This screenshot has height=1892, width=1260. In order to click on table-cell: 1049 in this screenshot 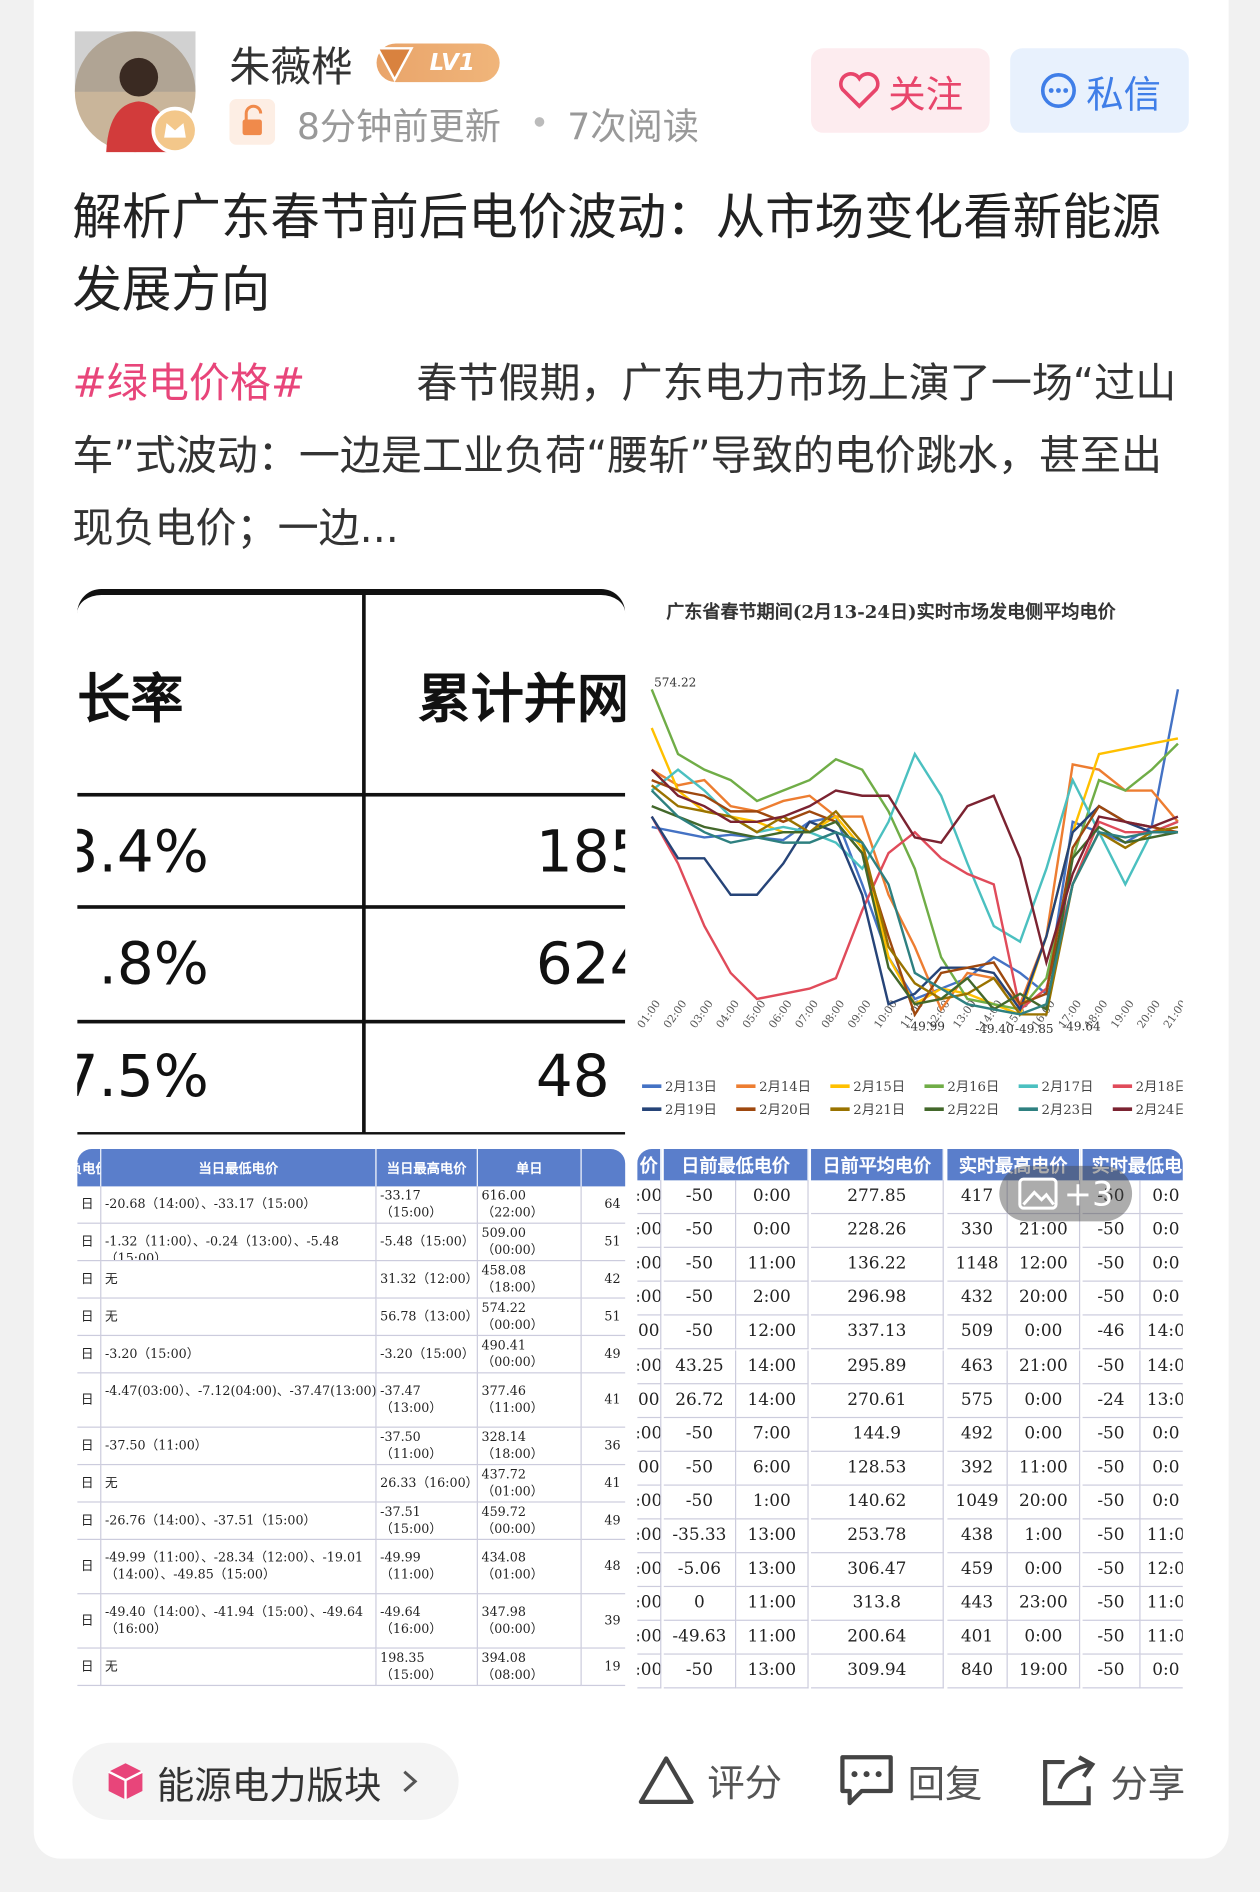, I will do `click(977, 1502)`.